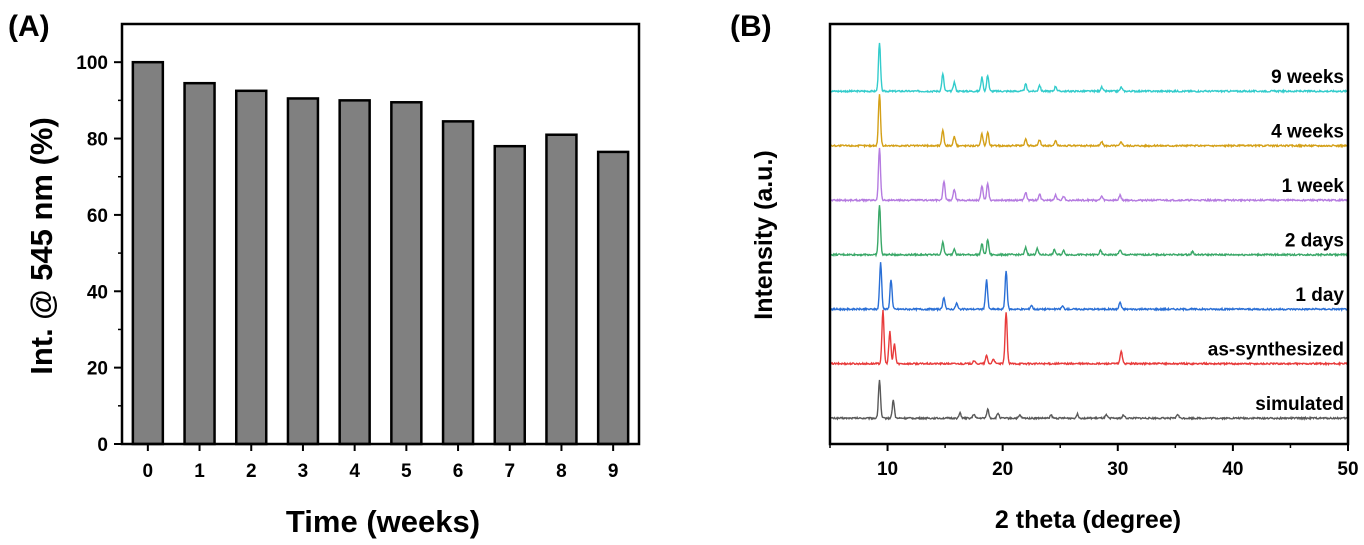 This screenshot has height=545, width=1364. Describe the element at coordinates (97, 216) in the screenshot. I see `y-tick-label-60: 60` at that location.